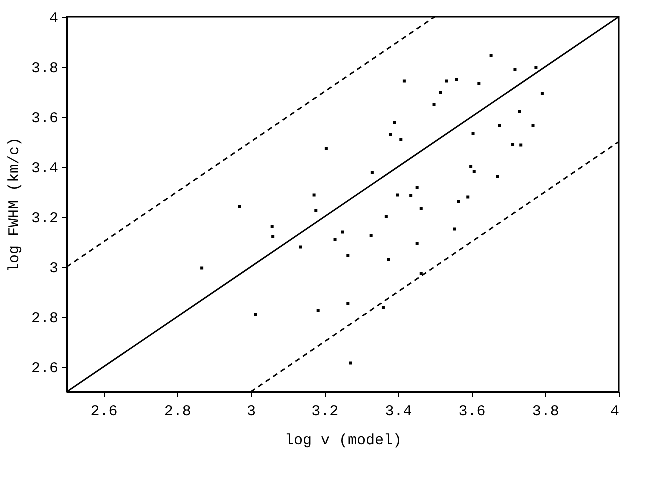 The image size is (657, 481). I want to click on y-tick-label: 3.8, so click(44, 69).